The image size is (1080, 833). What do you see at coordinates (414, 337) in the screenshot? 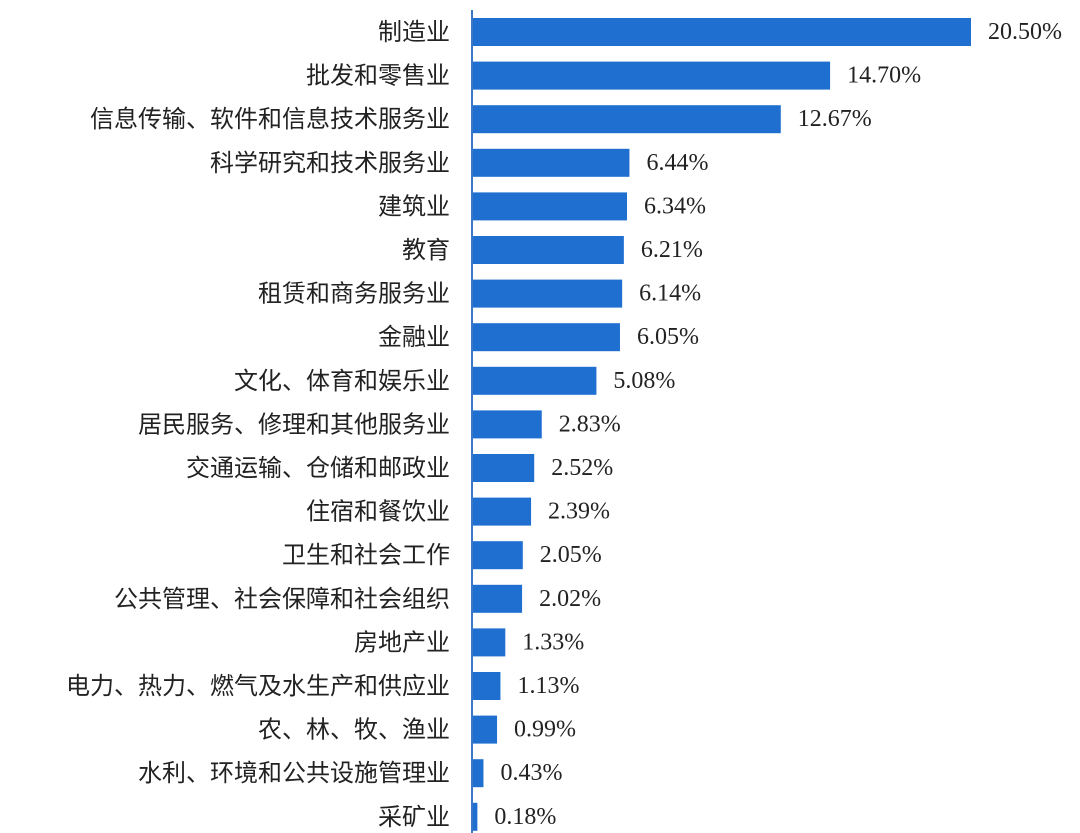
I see `category-label: 金融业` at bounding box center [414, 337].